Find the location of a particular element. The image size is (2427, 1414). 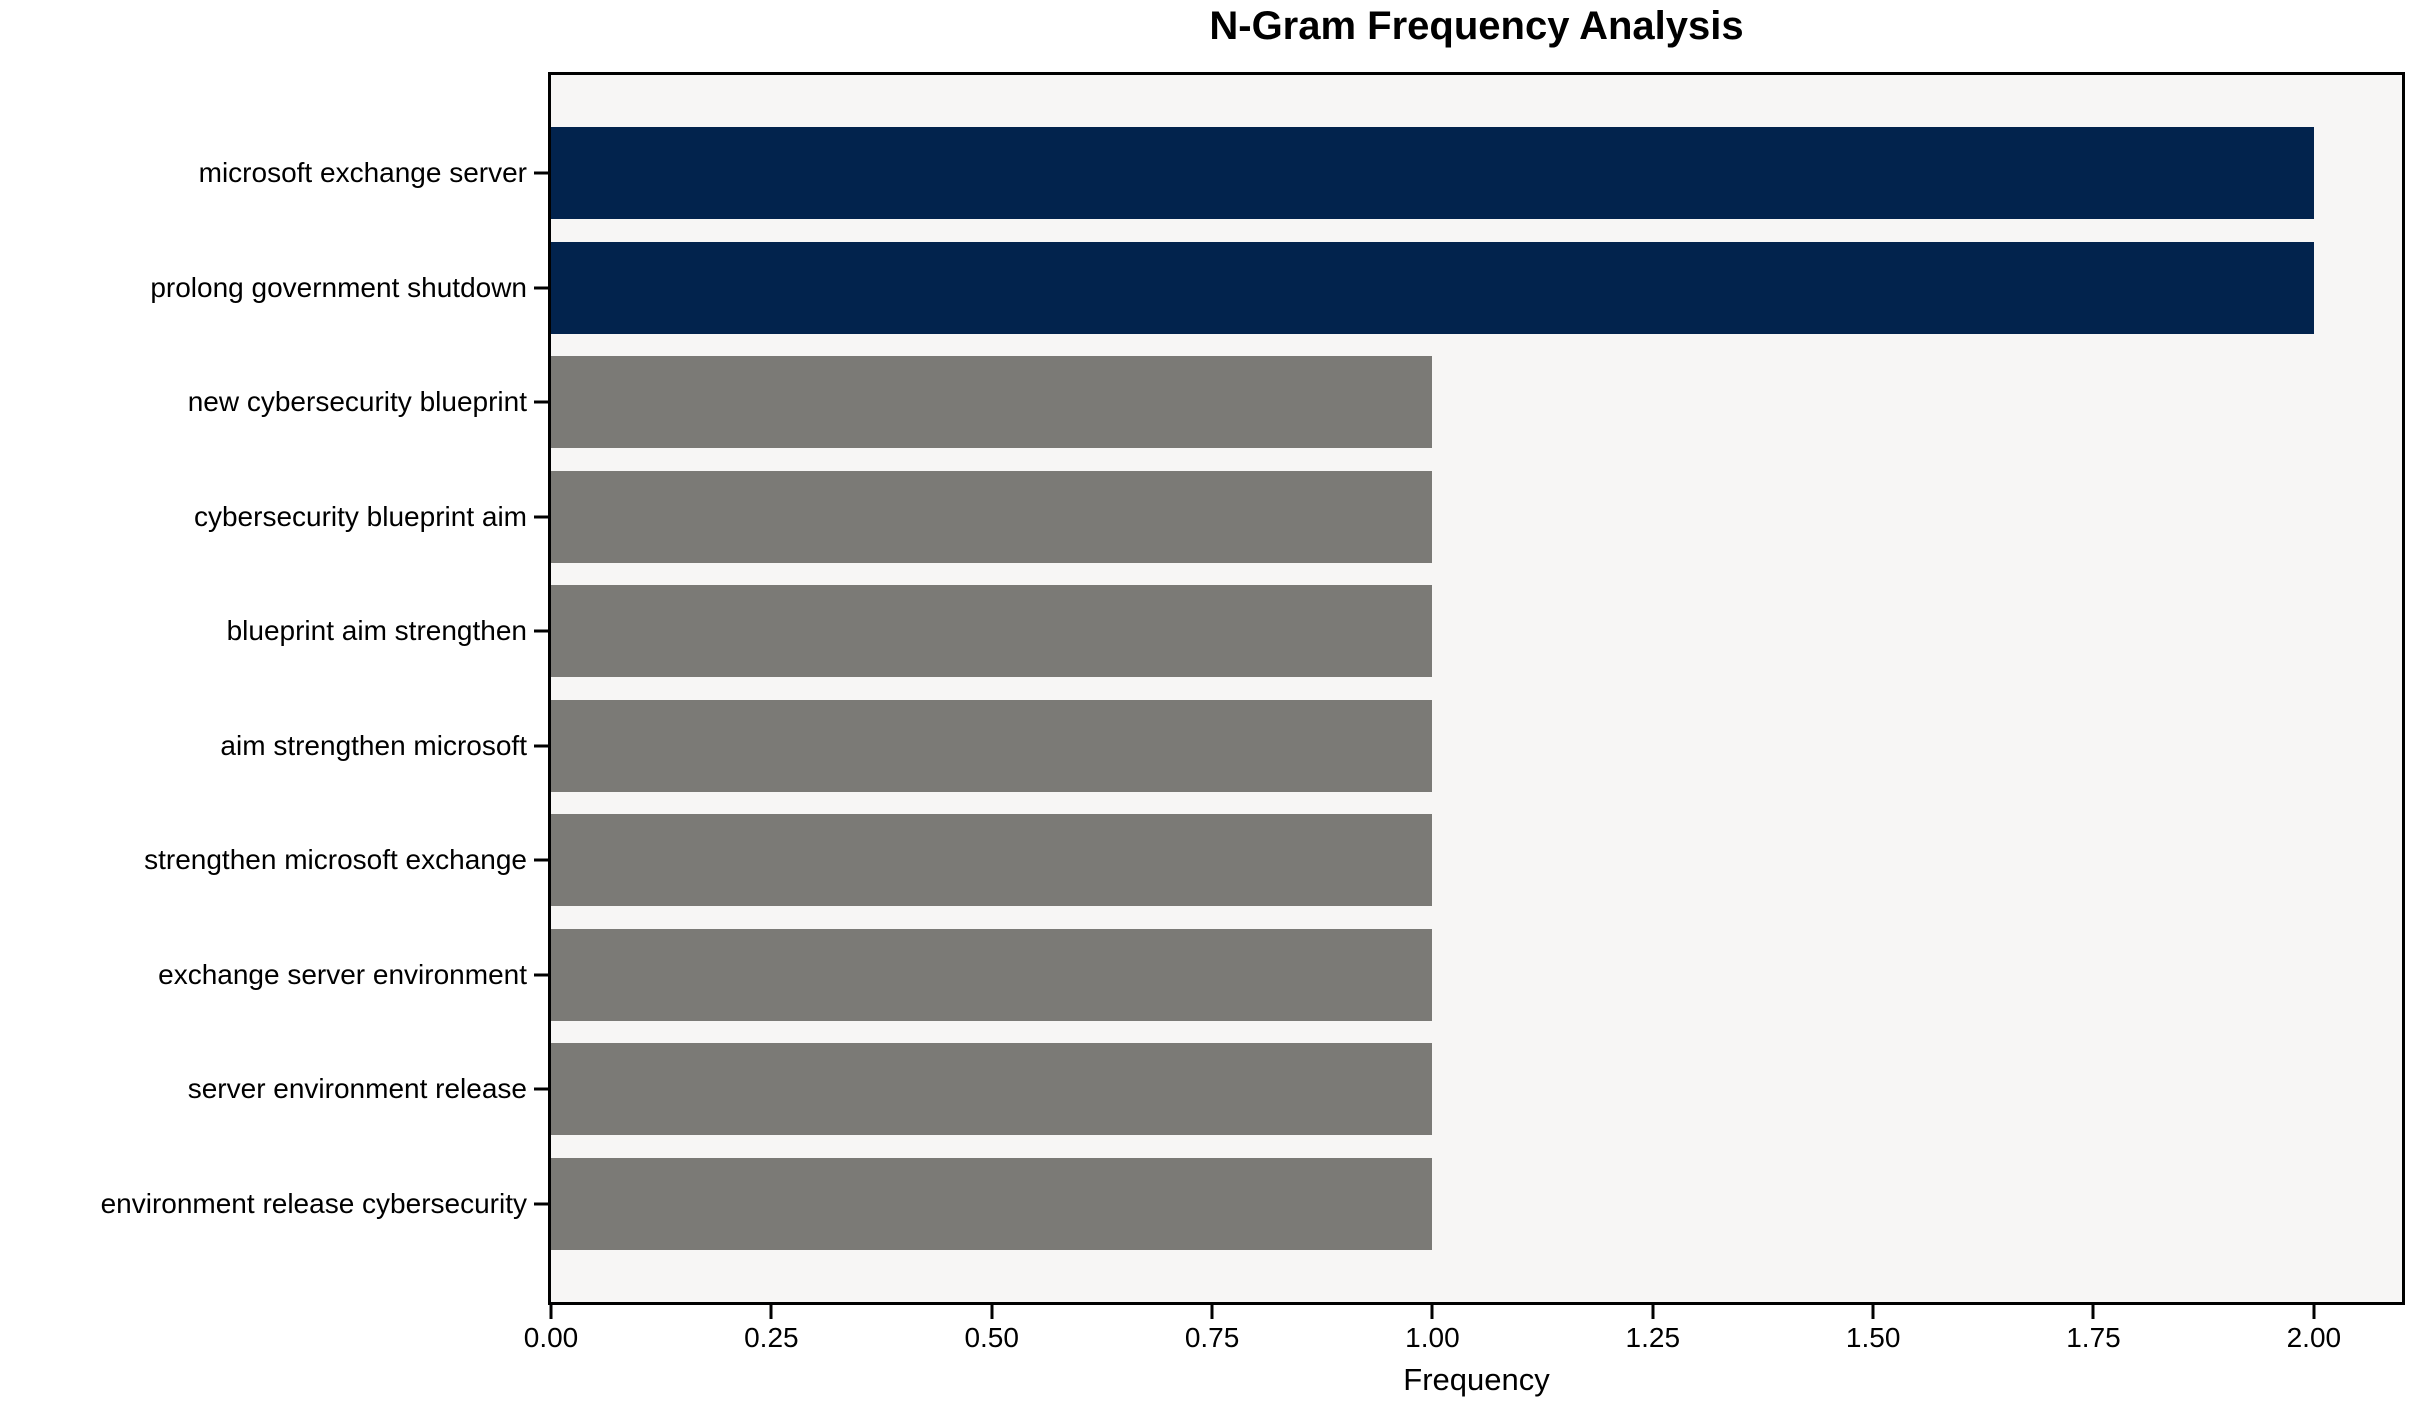

bar-row: microsoft exchange server is located at coordinates (1300, 173).